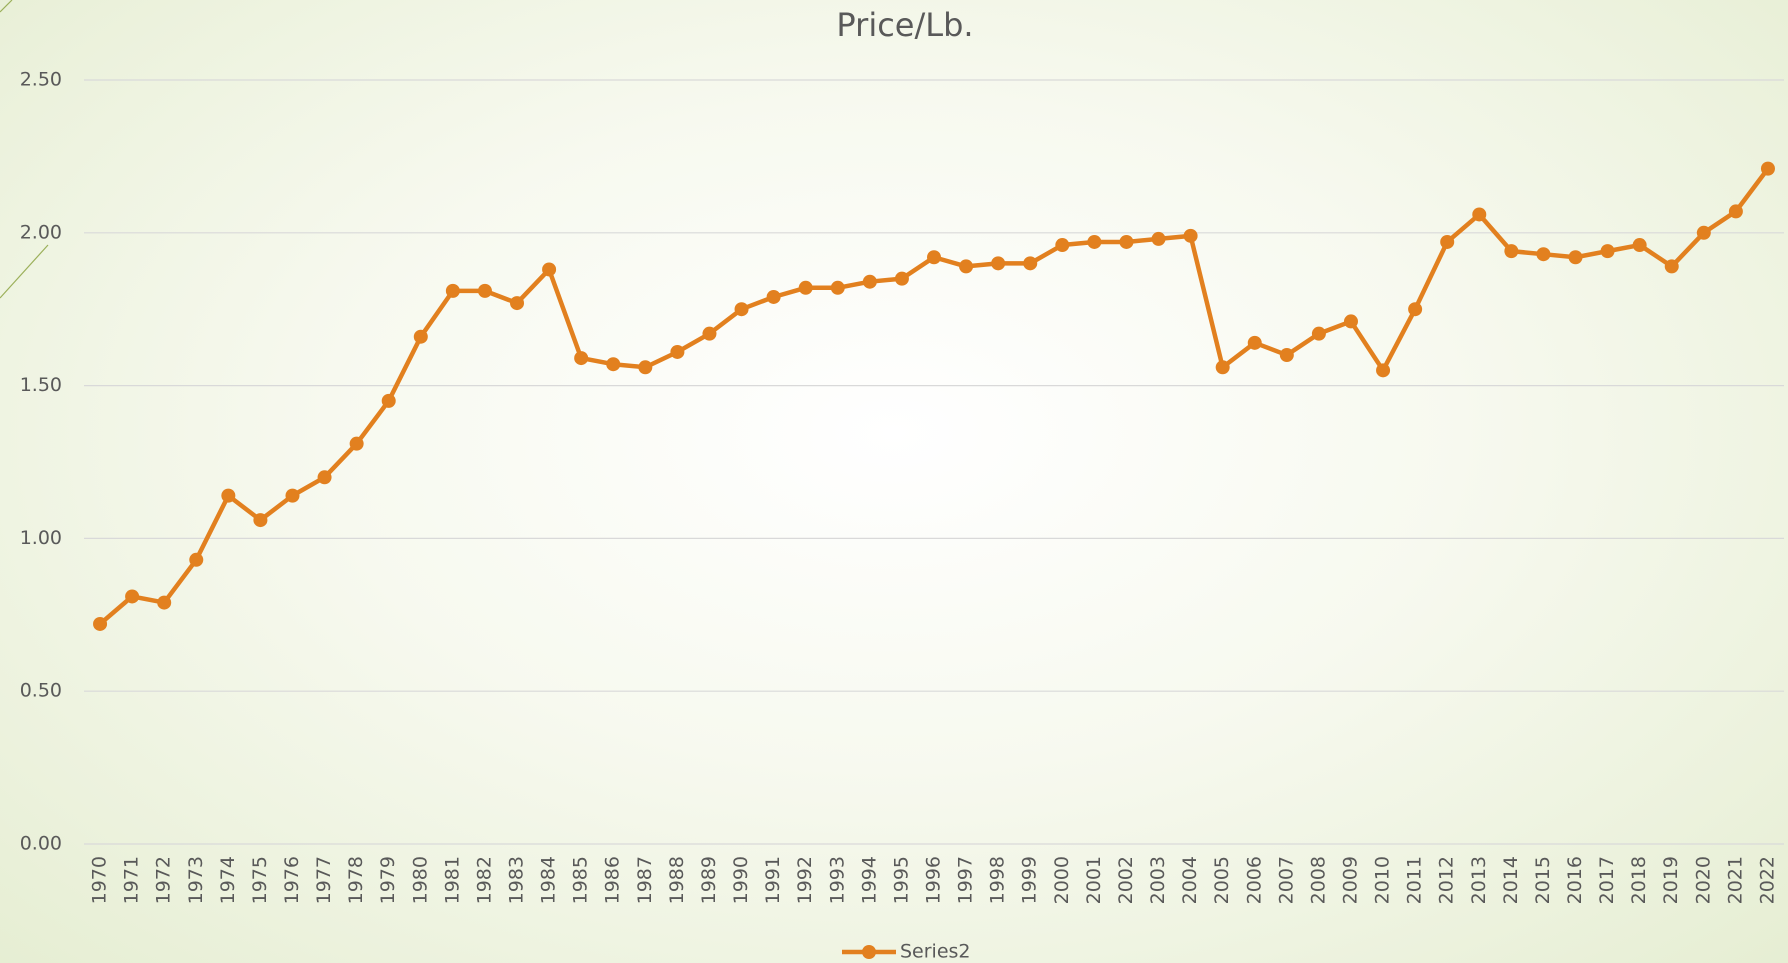 The height and width of the screenshot is (963, 1788). Describe the element at coordinates (196, 880) in the screenshot. I see `x-tick-label: 1973` at that location.